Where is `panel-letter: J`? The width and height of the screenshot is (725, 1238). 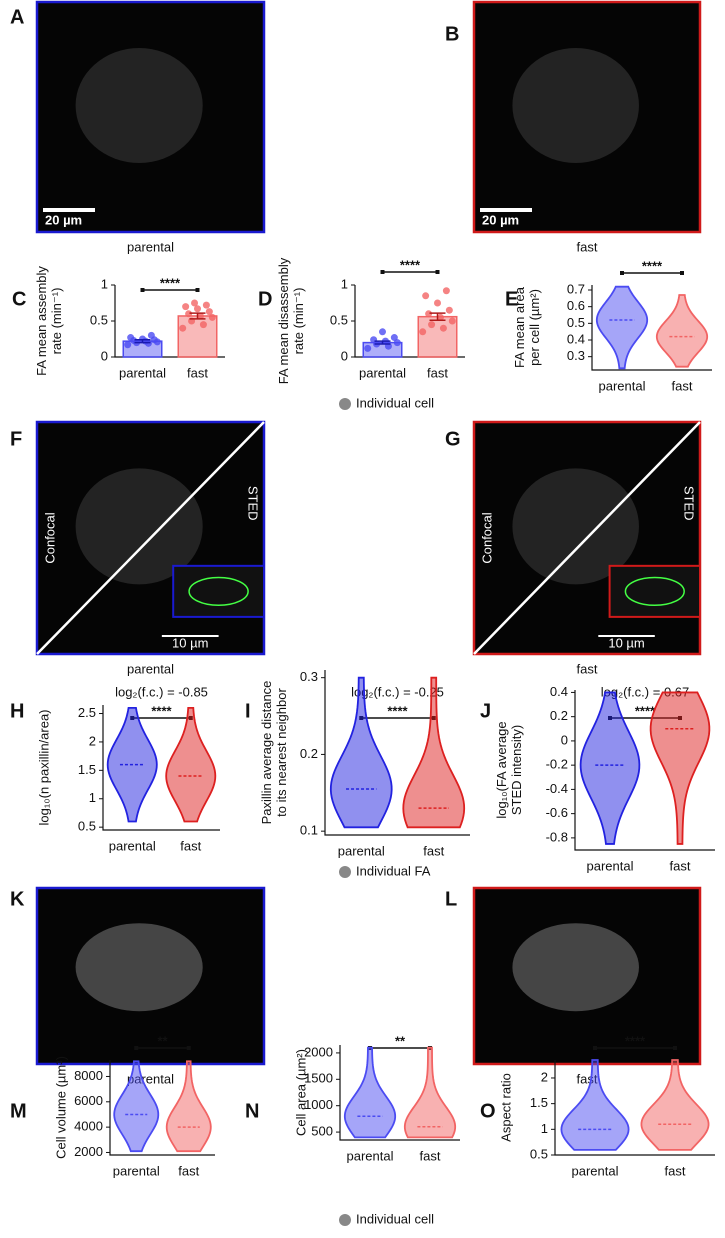
panel-letter: J is located at coordinates (485, 711).